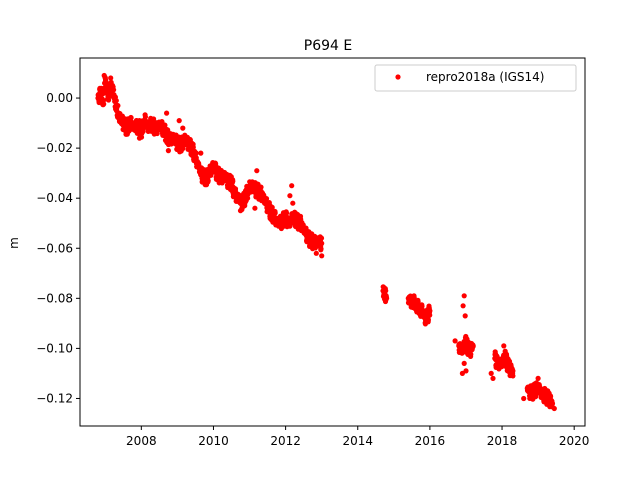 Image resolution: width=640 pixels, height=480 pixels. Describe the element at coordinates (59, 98) in the screenshot. I see `y-tick-label: 0.00` at that location.